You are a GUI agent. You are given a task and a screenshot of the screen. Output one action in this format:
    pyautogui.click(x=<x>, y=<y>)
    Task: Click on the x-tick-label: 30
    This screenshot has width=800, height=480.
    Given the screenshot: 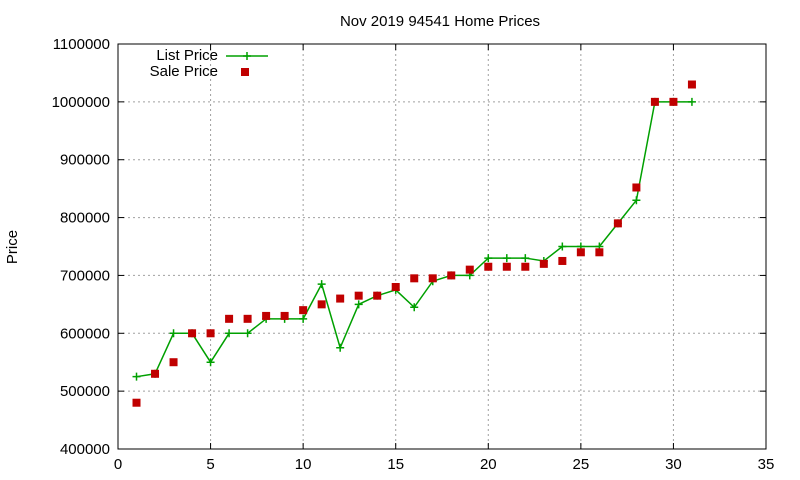 What is the action you would take?
    pyautogui.click(x=673, y=464)
    